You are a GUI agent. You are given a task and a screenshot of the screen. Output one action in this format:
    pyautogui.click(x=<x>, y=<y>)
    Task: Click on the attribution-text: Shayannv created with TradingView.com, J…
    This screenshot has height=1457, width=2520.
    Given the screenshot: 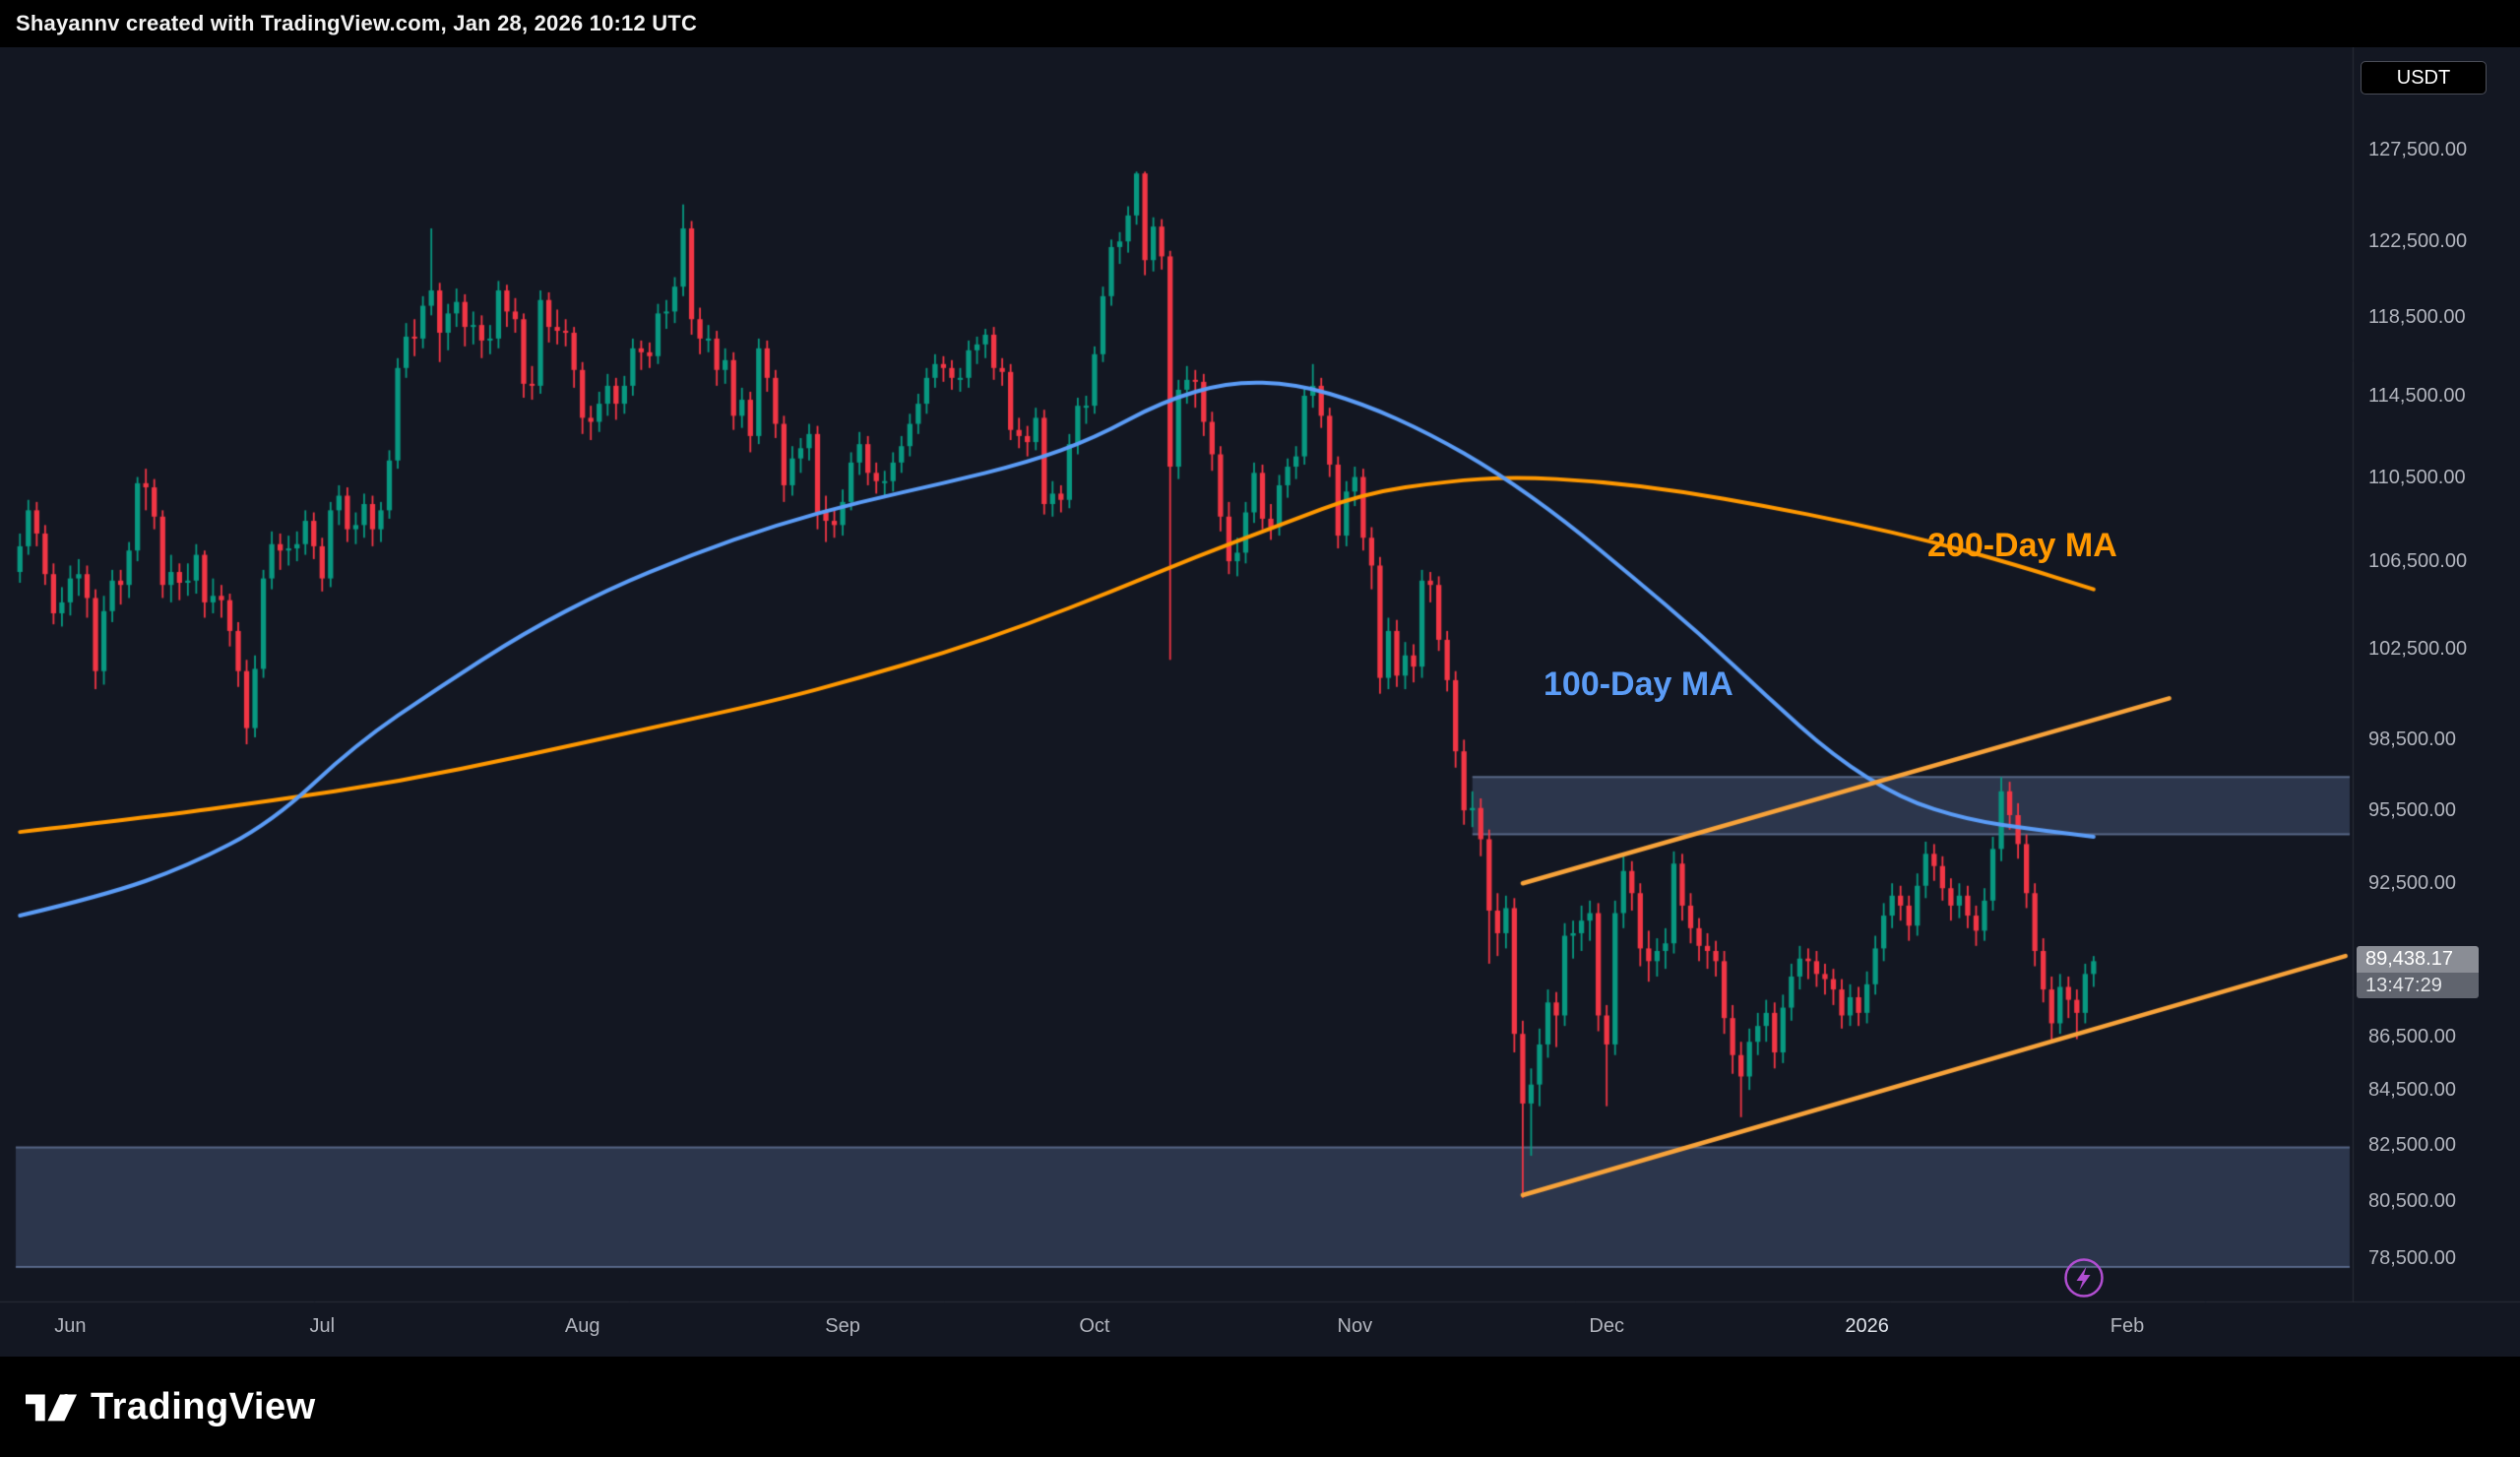 What is the action you would take?
    pyautogui.click(x=357, y=23)
    